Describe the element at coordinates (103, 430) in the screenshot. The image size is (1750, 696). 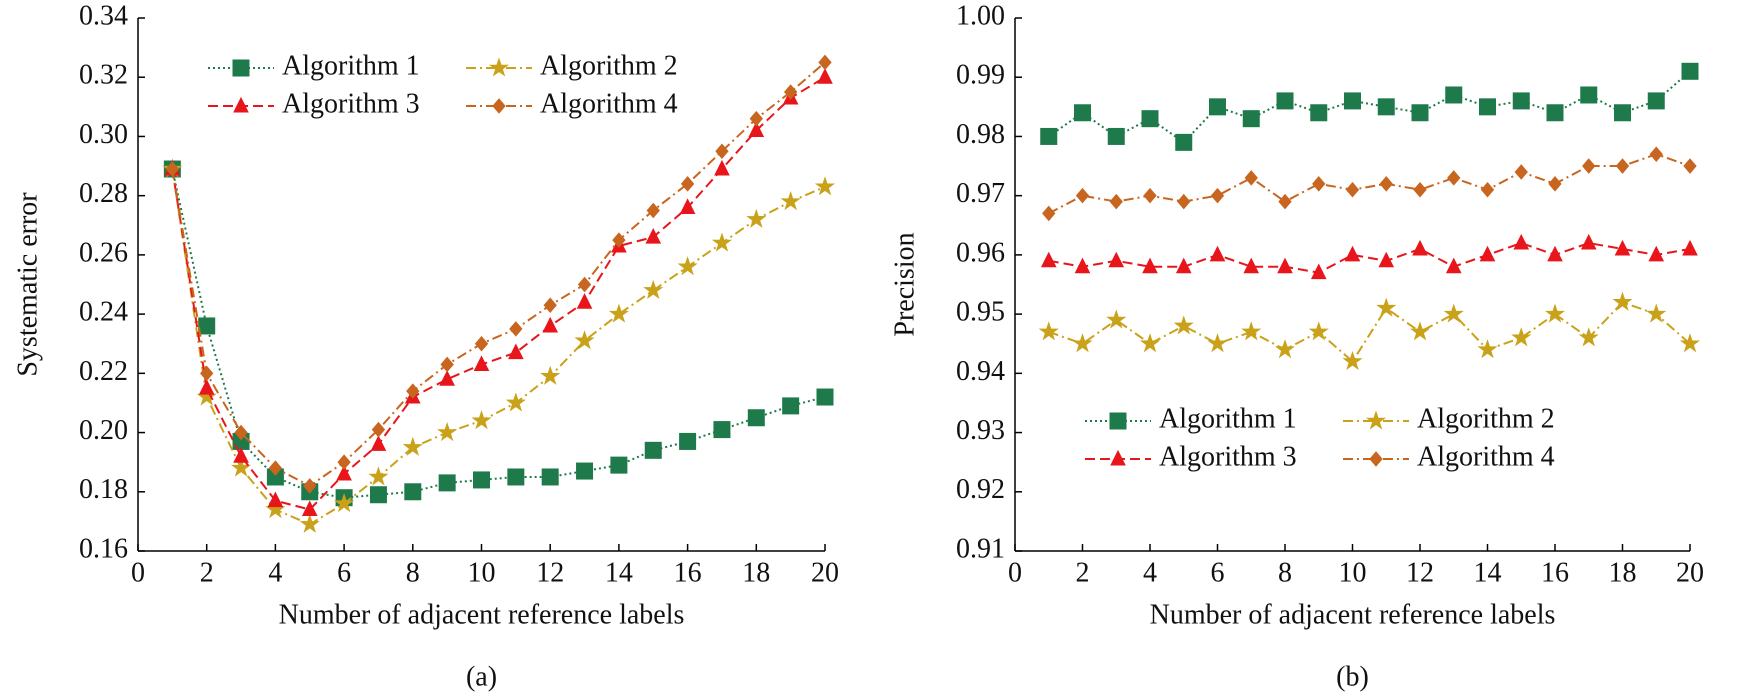
I see `y-tick-label: 0.20` at that location.